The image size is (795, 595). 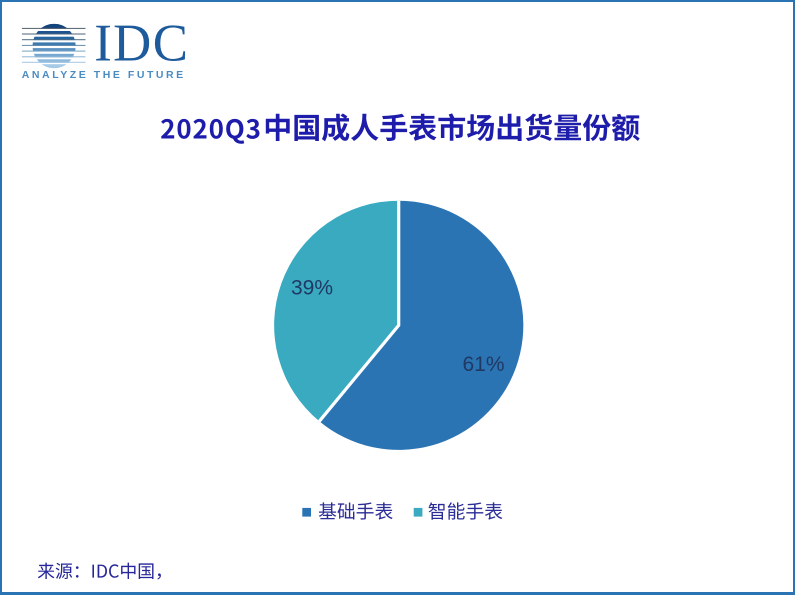 What do you see at coordinates (141, 43) in the screenshot?
I see `svg-text: IDC` at bounding box center [141, 43].